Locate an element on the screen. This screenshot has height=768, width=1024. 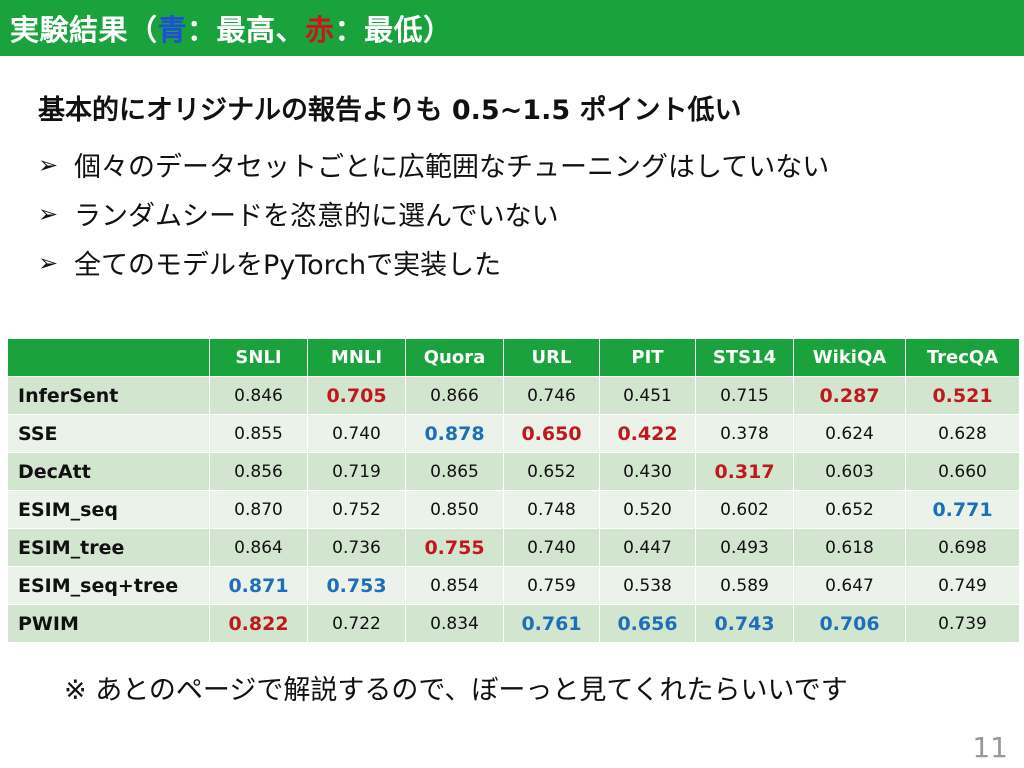
footnote: ※ あとのページで解説するので、ぼーっと見てくれたらいいです is located at coordinates (456, 690).